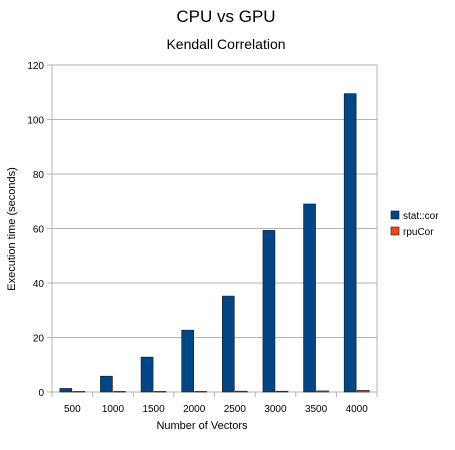  I want to click on x-tick-label: 2000, so click(194, 409).